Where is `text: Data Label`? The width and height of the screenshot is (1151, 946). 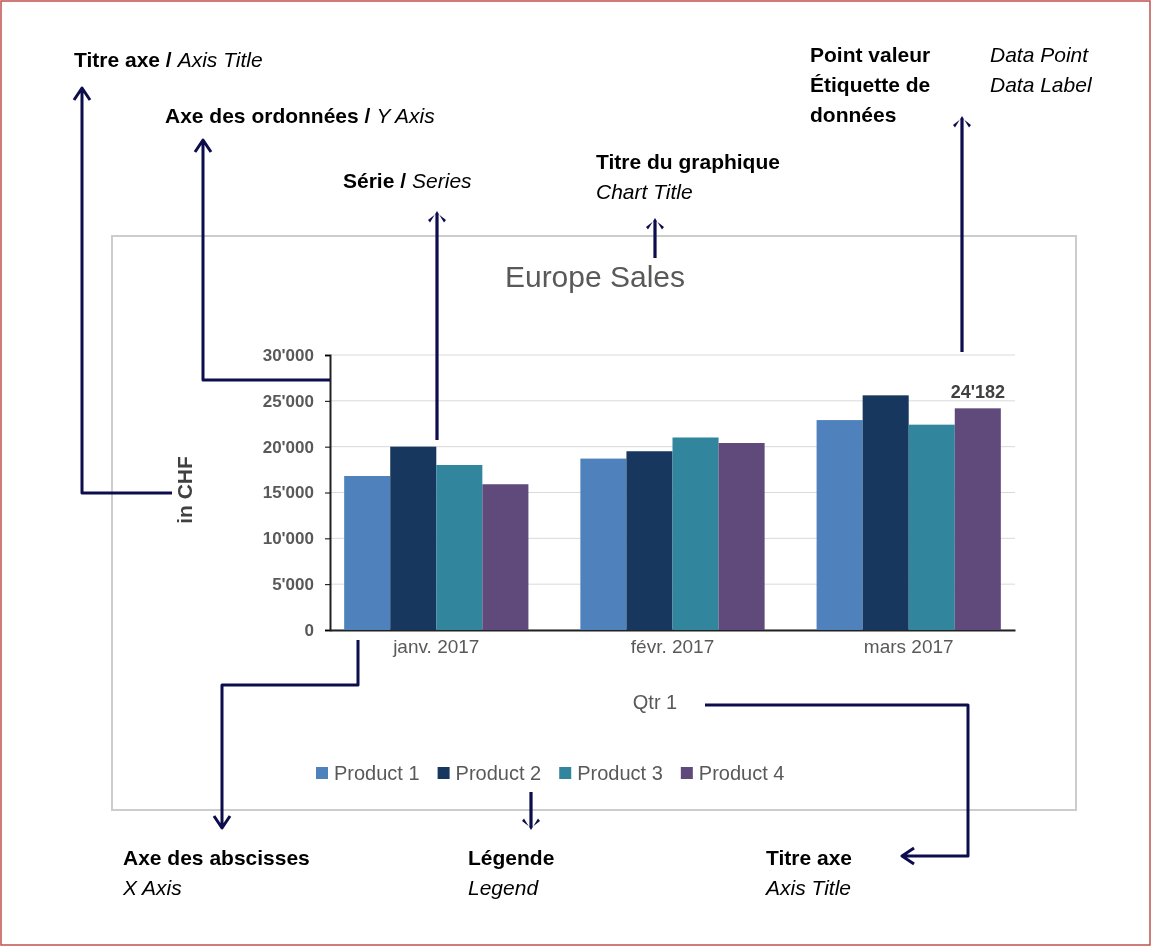
text: Data Label is located at coordinates (1041, 84).